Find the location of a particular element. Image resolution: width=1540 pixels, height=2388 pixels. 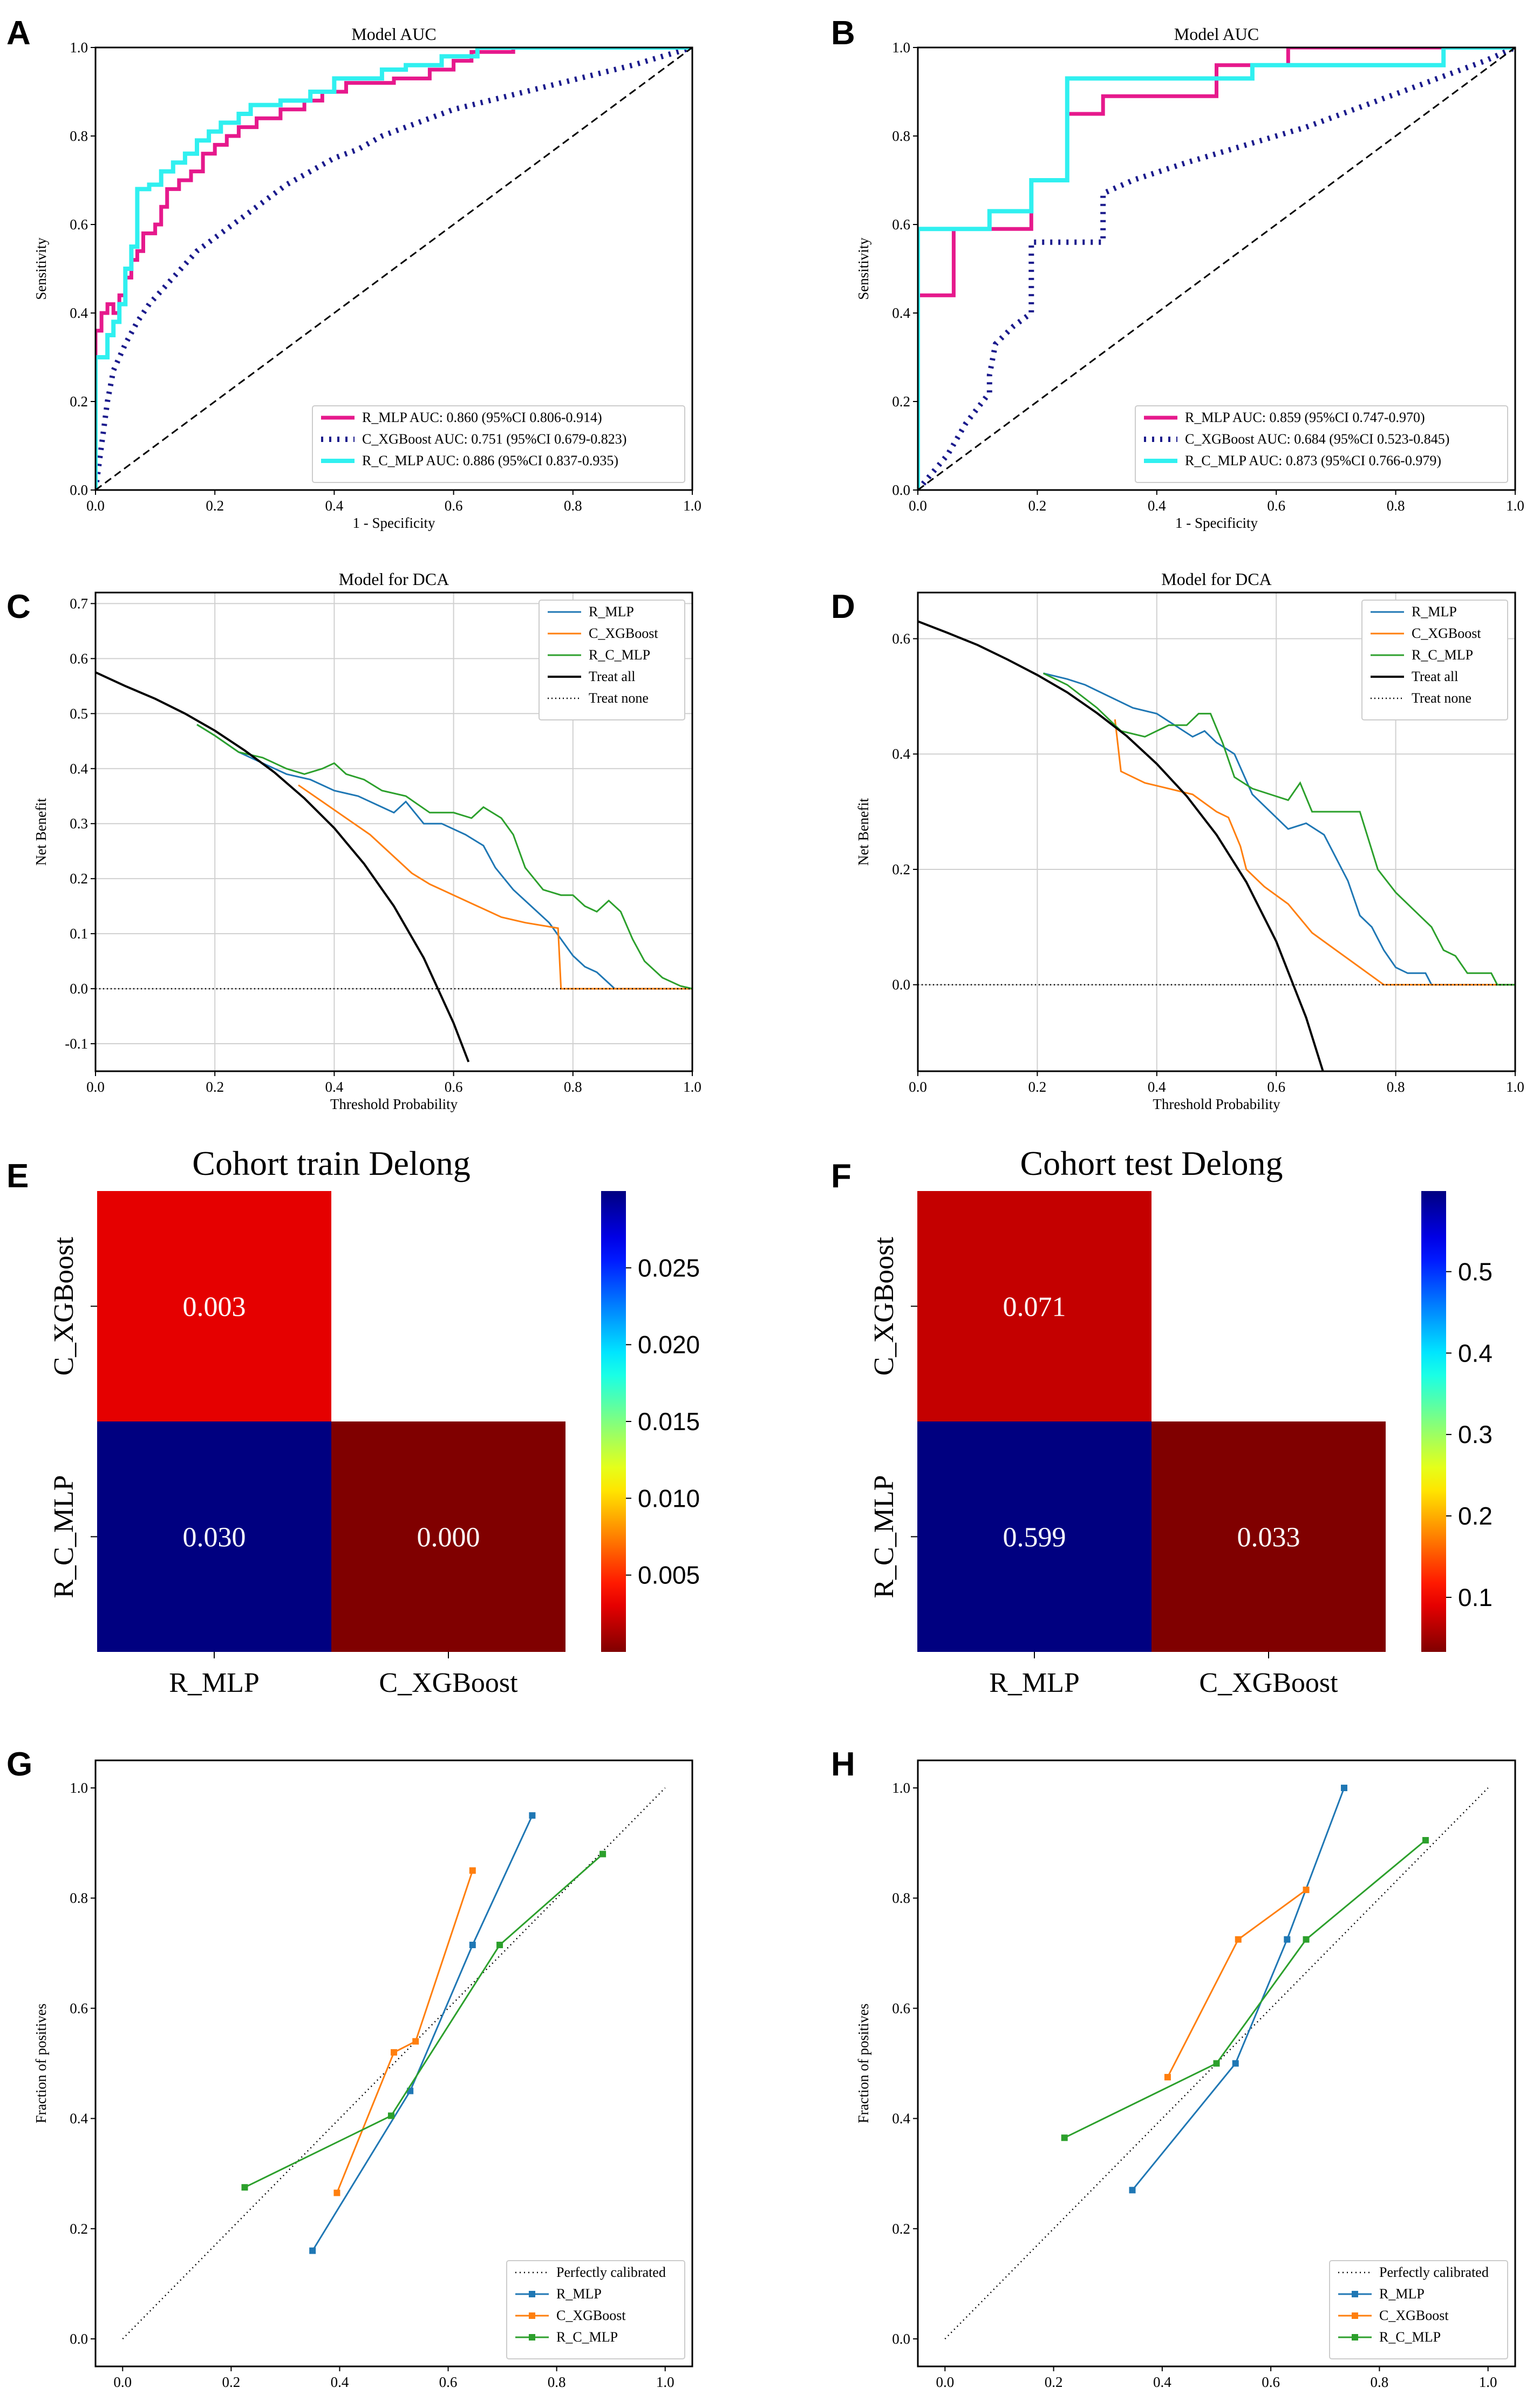

legend-label: C_XGBoost is located at coordinates (591, 2316).